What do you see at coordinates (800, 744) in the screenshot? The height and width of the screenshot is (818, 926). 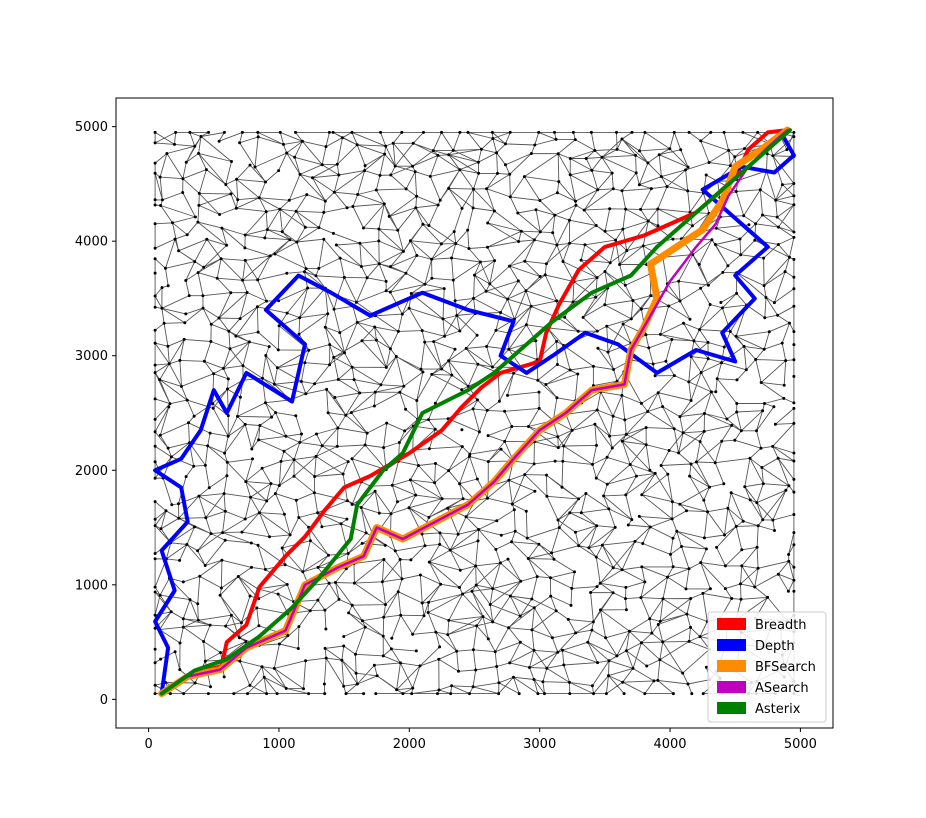 I see `x-tick-label: 5000` at bounding box center [800, 744].